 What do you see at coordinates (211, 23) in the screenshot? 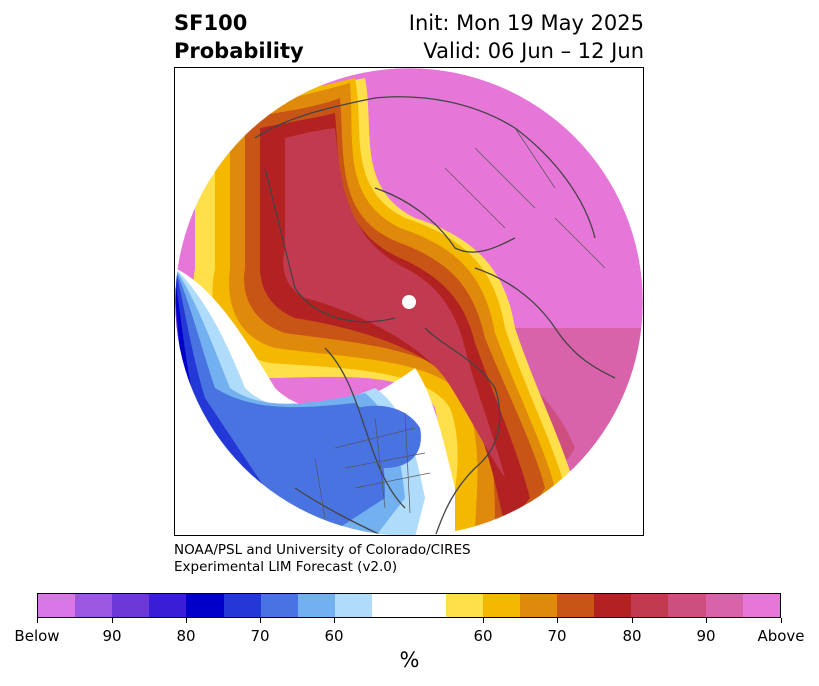
I see `variable-title: SF100` at bounding box center [211, 23].